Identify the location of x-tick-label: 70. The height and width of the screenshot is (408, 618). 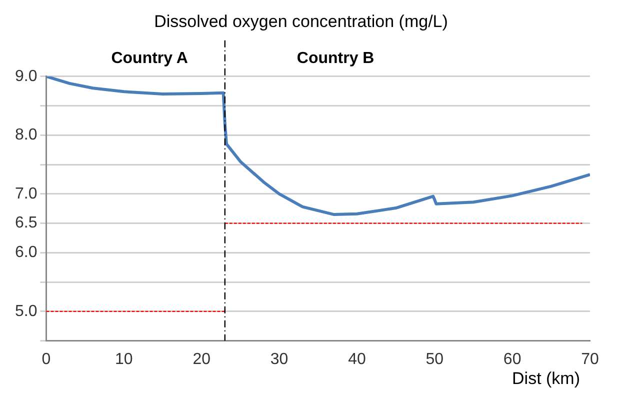
(590, 359).